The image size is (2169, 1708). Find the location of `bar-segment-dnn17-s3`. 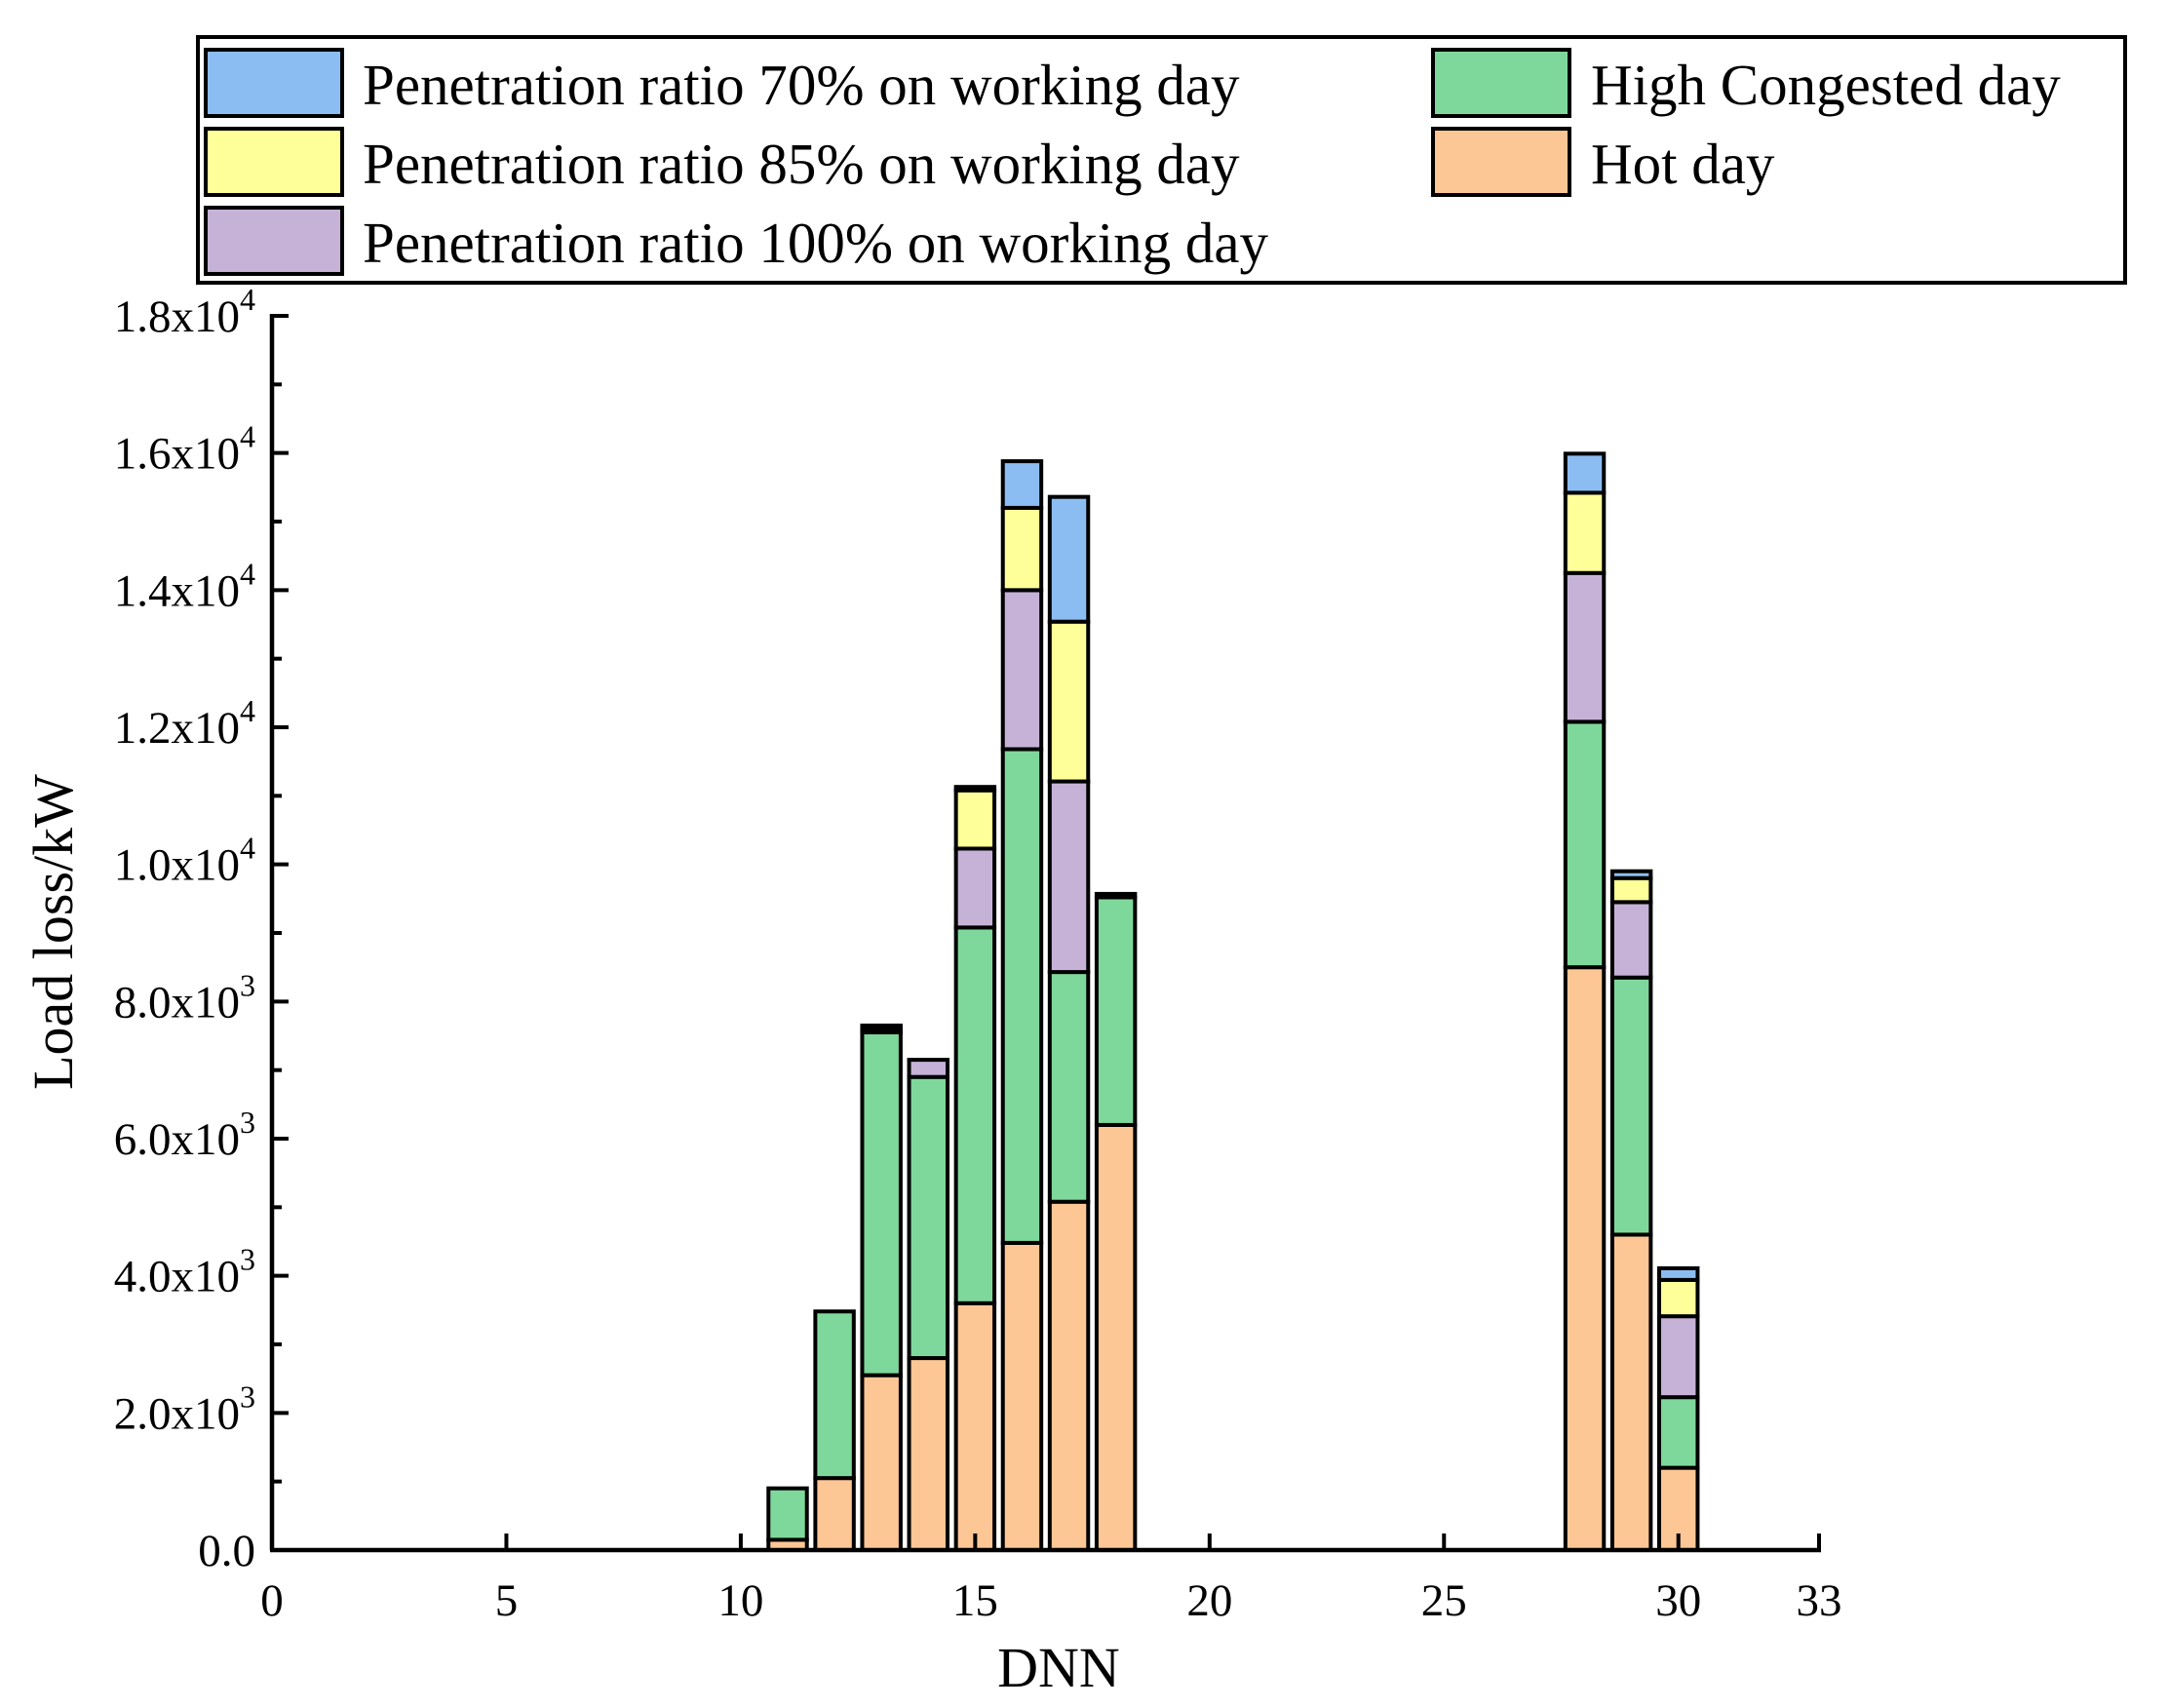

bar-segment-dnn17-s3 is located at coordinates (1069, 701).